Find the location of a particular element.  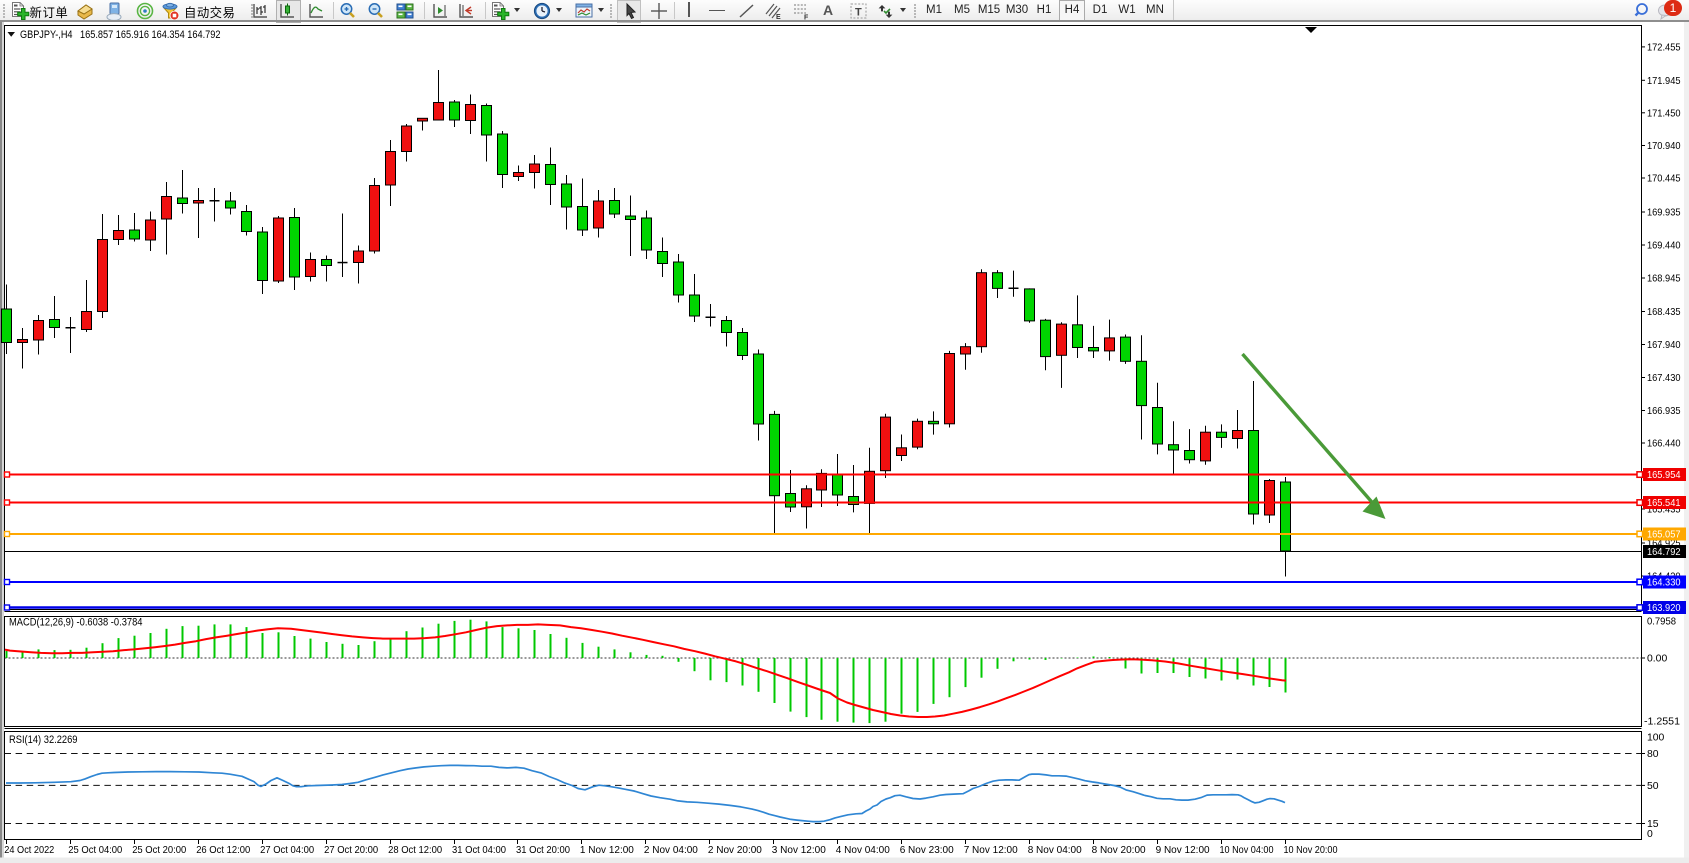

svg-text: 24 Oct 2022 is located at coordinates (29, 850).